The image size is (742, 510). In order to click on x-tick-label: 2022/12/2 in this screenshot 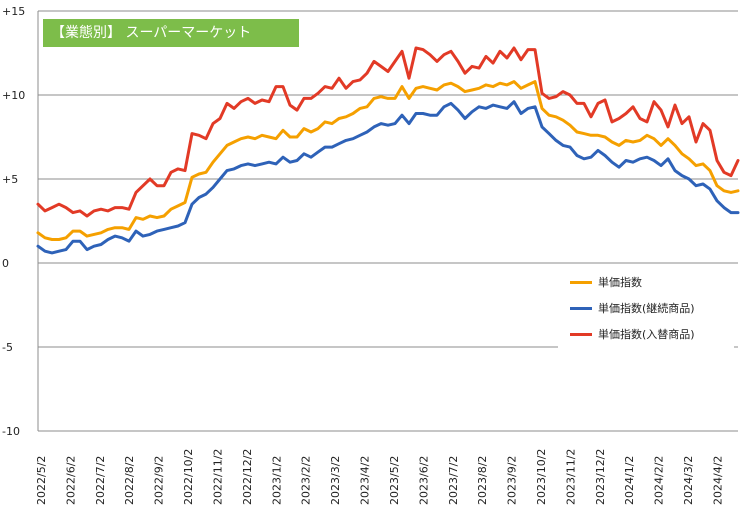, I will do `click(247, 477)`.